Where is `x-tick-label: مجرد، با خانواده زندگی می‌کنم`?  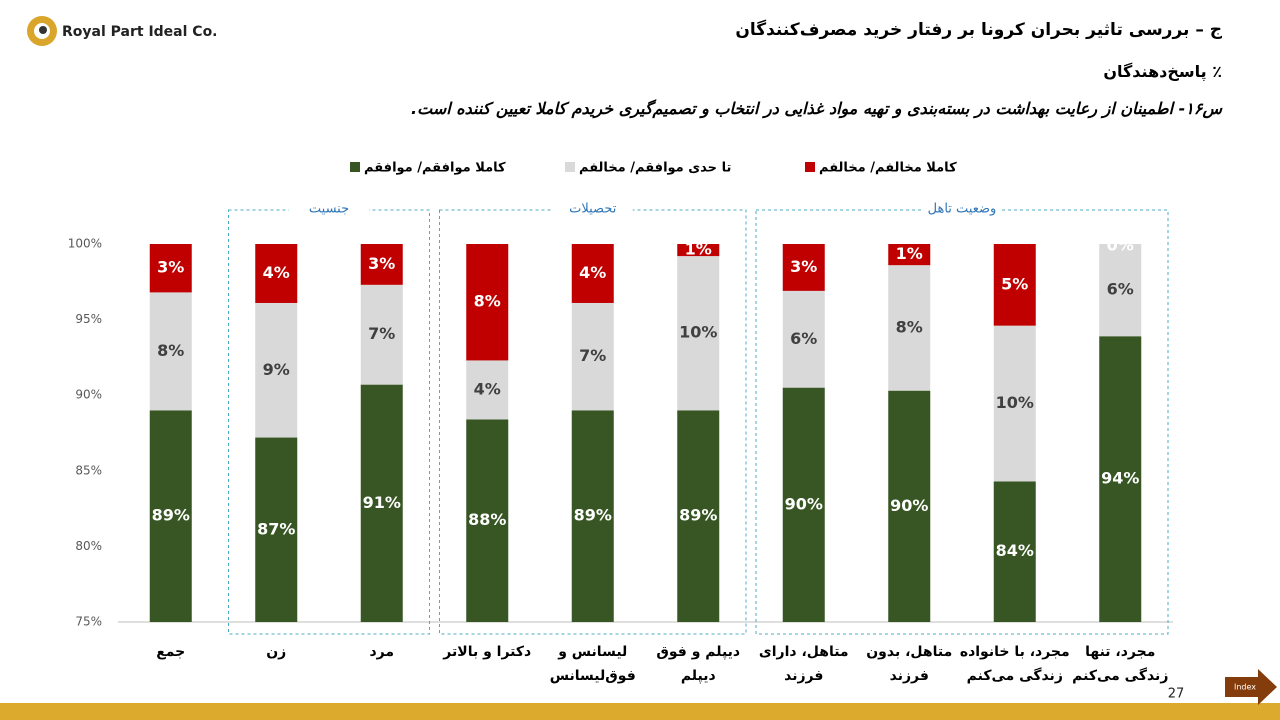
x-tick-label: مجرد، با خانواده زندگی می‌کنم is located at coordinates (1014, 664).